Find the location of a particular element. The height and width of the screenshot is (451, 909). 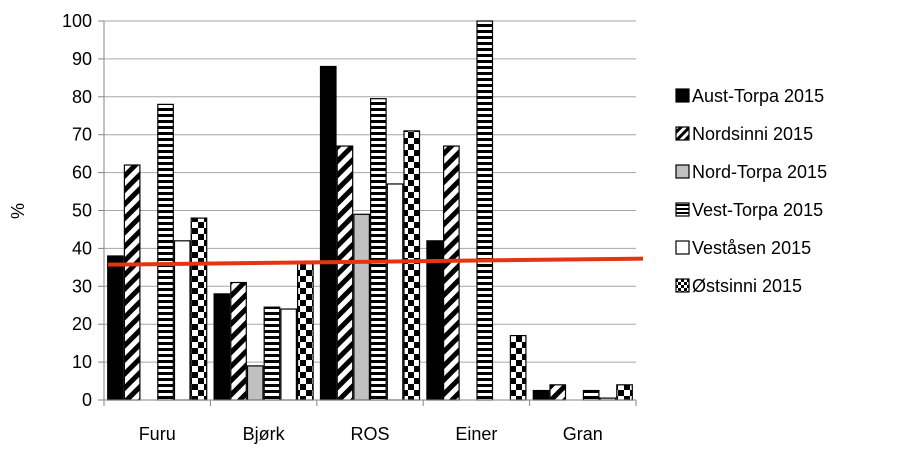

legend-label: Aust-Torpa 2015 is located at coordinates (758, 96).